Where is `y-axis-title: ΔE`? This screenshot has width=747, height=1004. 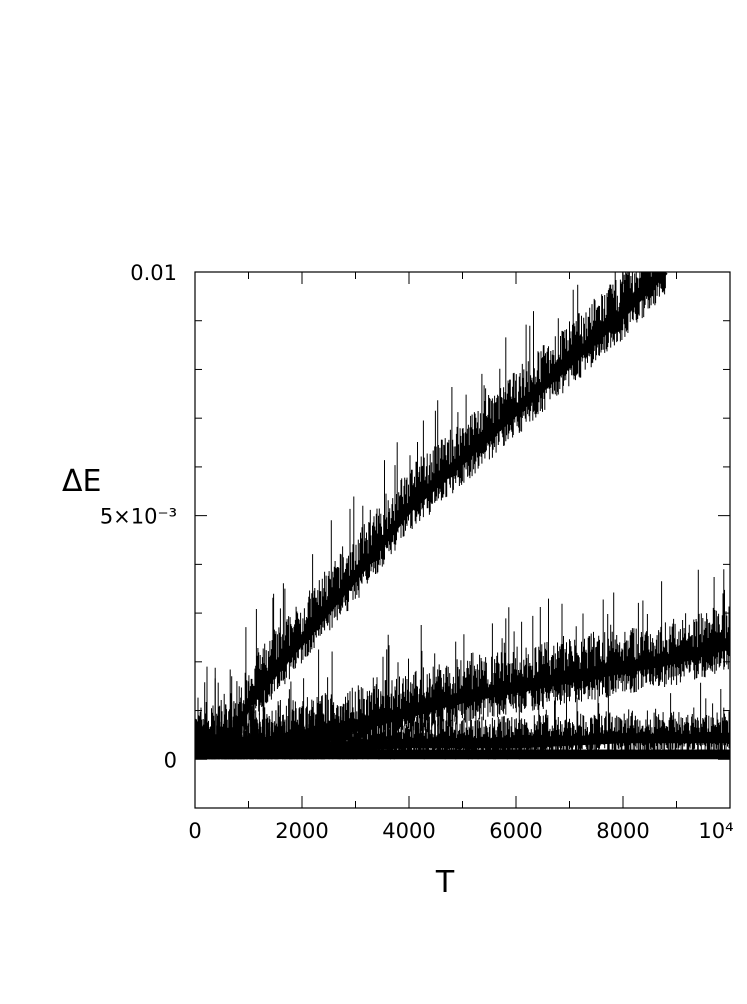
y-axis-title: ΔE is located at coordinates (81, 481).